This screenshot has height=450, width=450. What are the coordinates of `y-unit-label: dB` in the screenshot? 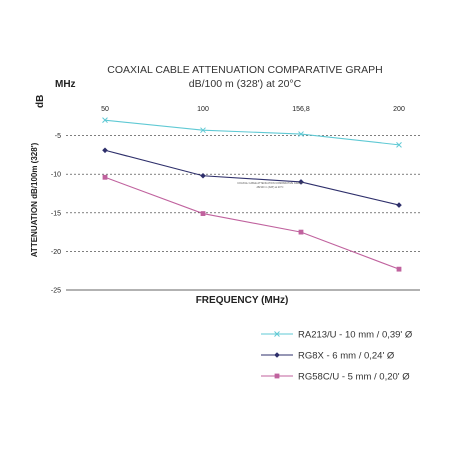 It's located at (40, 101).